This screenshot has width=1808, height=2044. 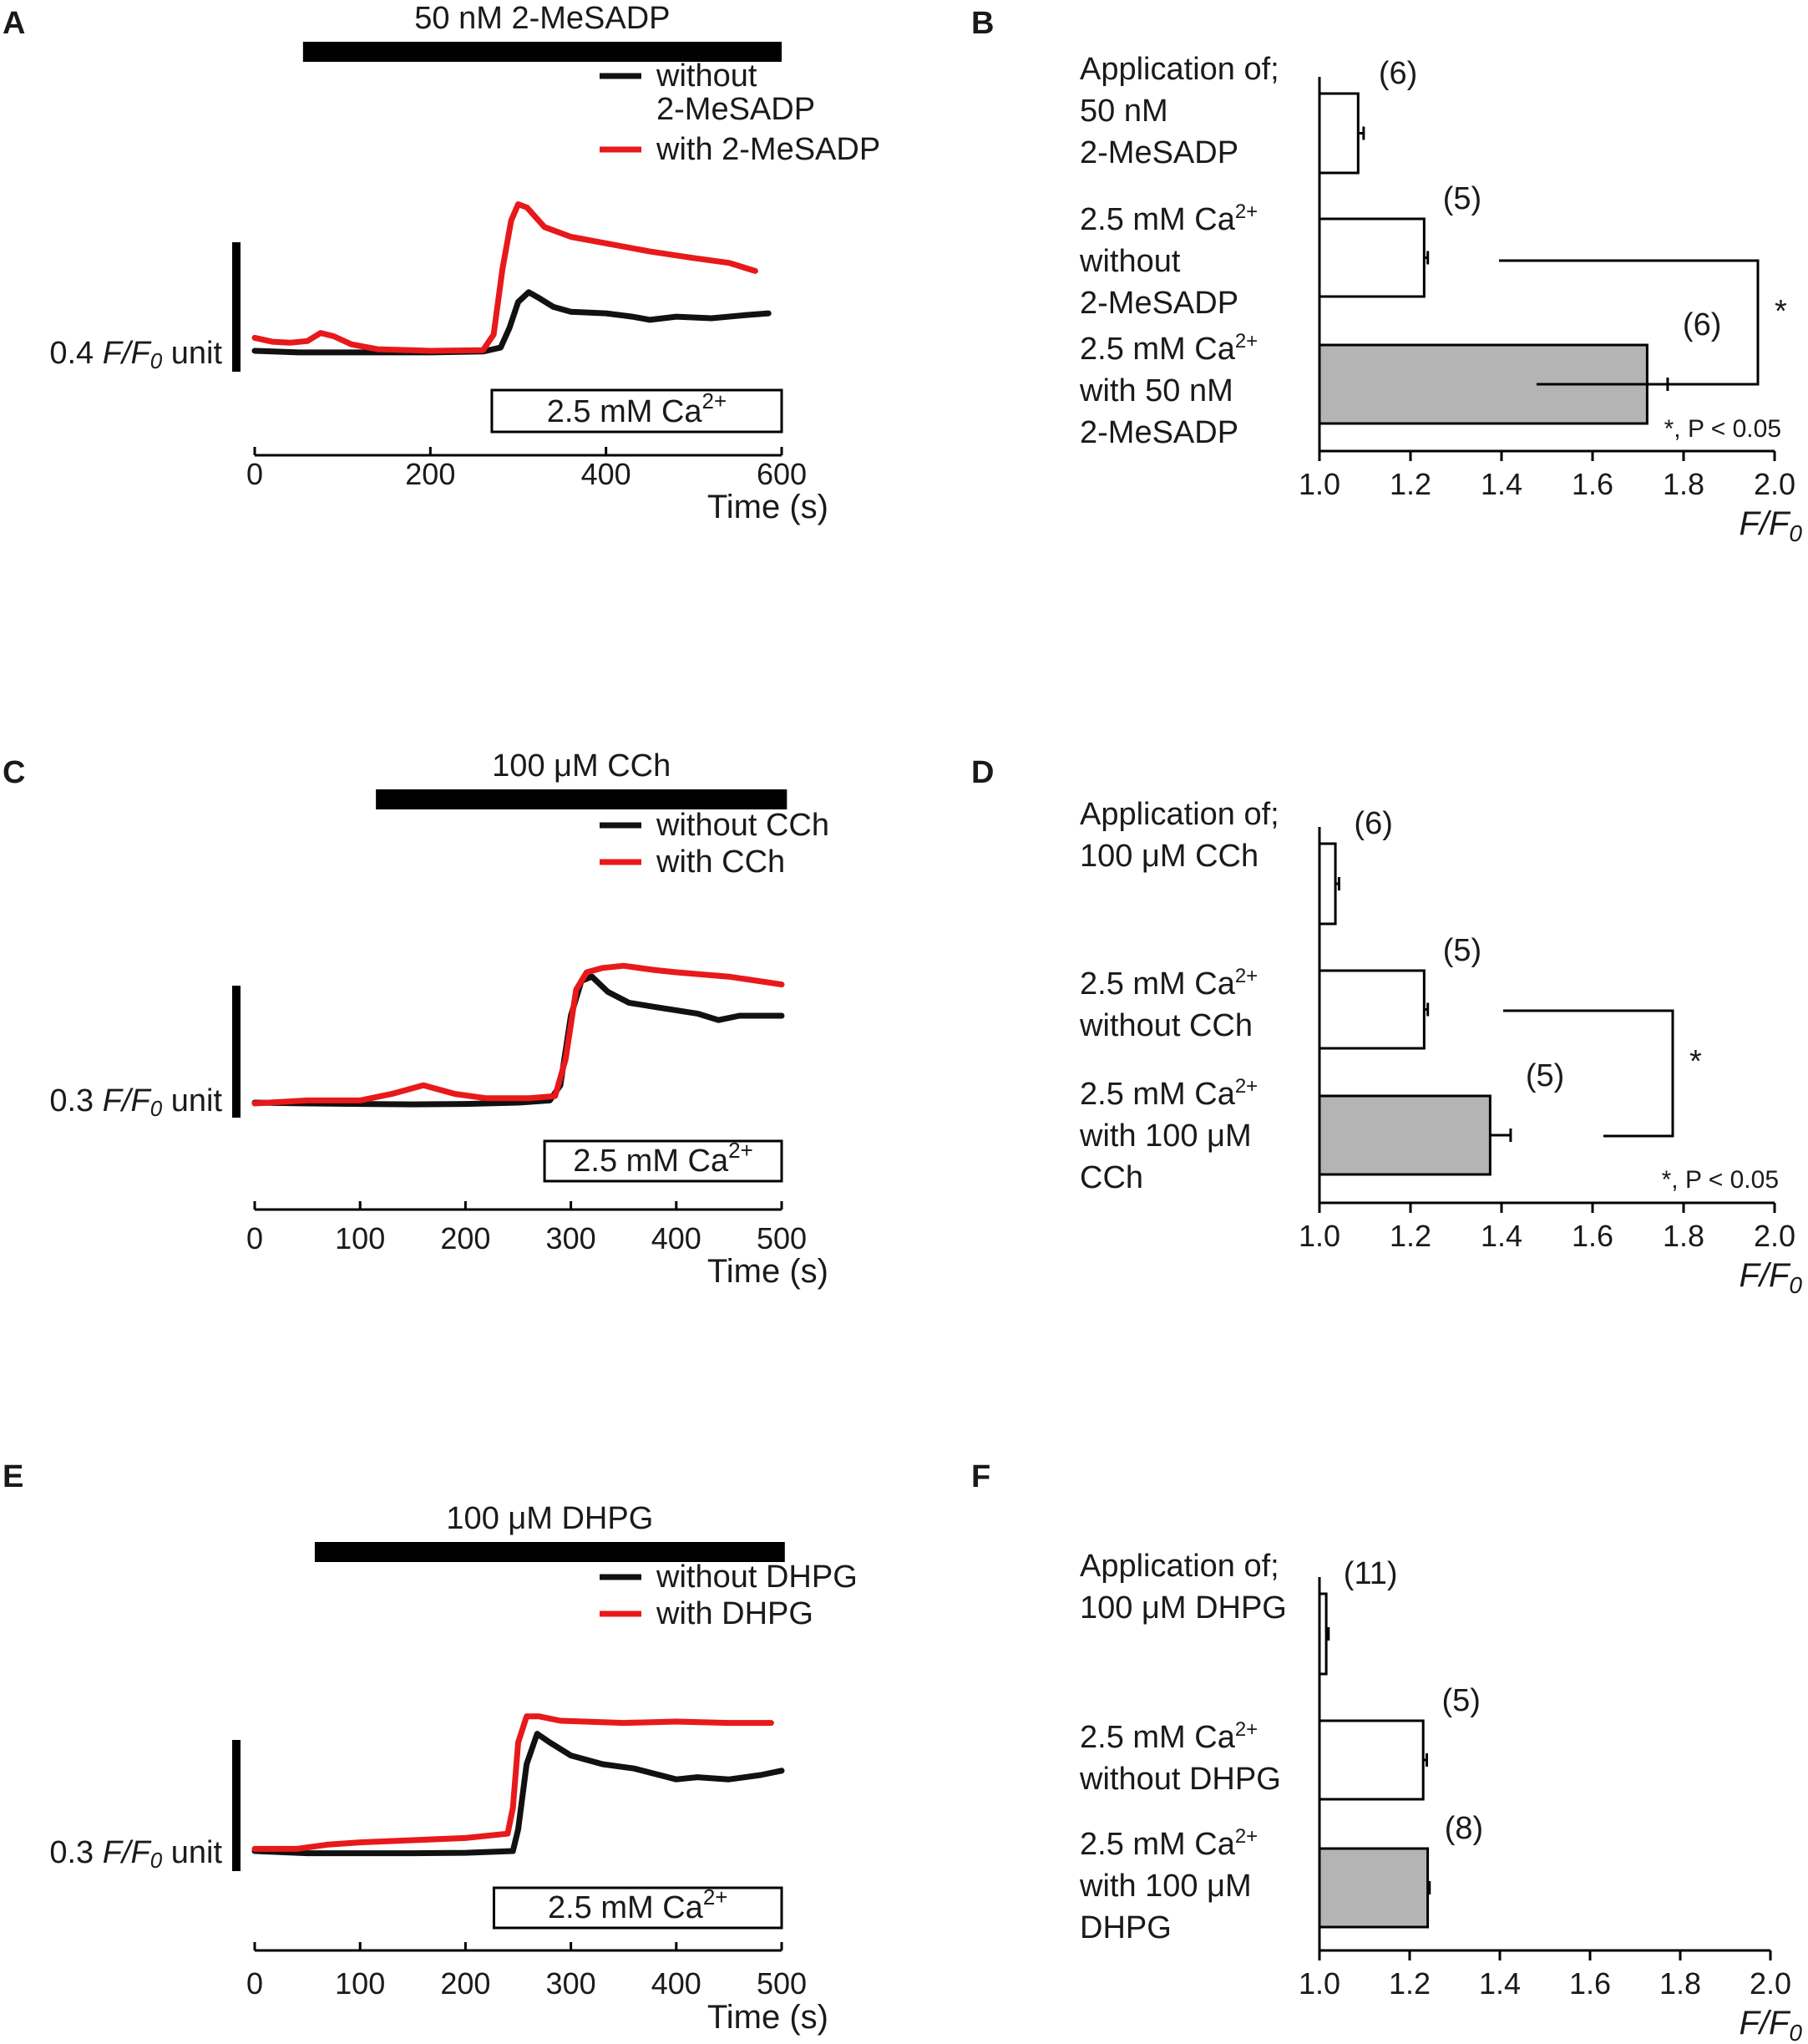 What do you see at coordinates (1180, 1779) in the screenshot?
I see `category-label: without DHPG` at bounding box center [1180, 1779].